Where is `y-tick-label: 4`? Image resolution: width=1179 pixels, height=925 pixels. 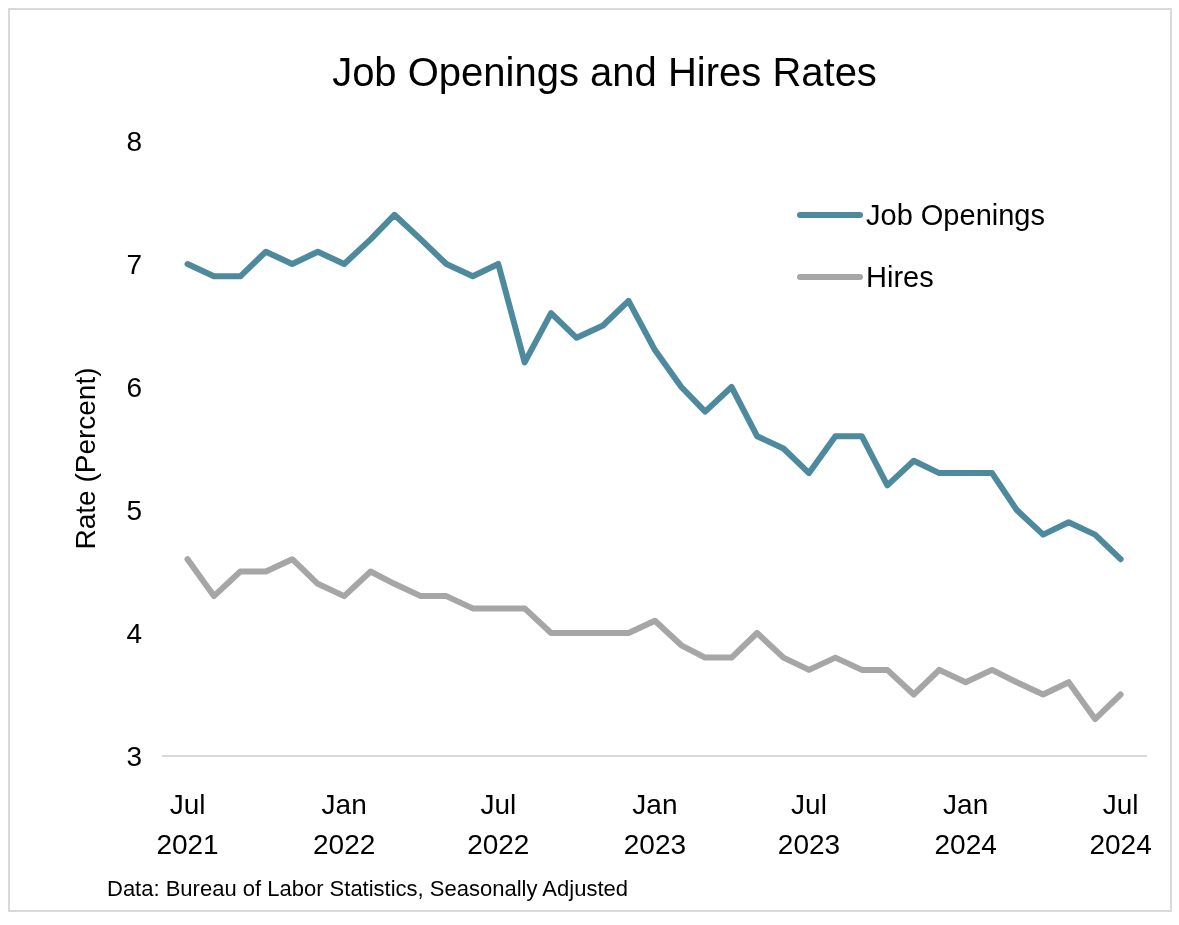 y-tick-label: 4 is located at coordinates (134, 633).